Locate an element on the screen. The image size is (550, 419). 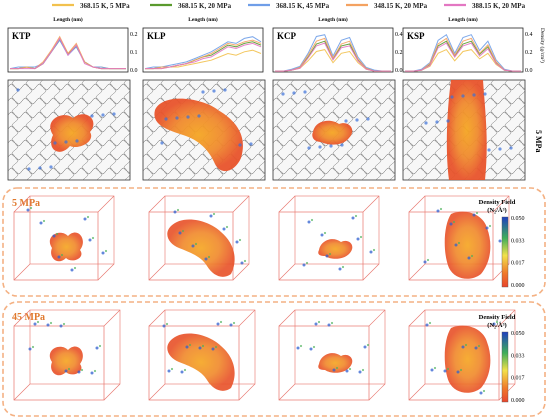
y-axis-label: Density (g/cm³) is located at coordinates (542, 45).